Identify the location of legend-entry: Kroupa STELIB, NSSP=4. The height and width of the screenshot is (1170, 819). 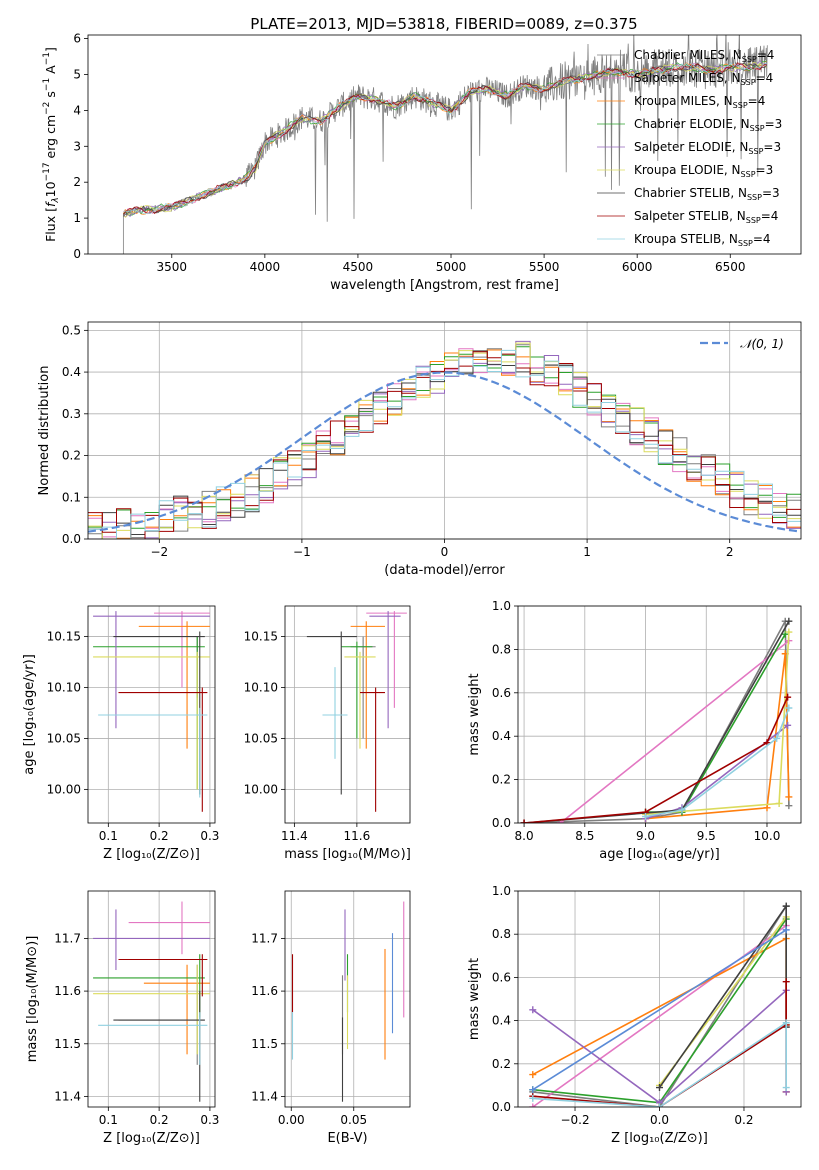
(702, 240).